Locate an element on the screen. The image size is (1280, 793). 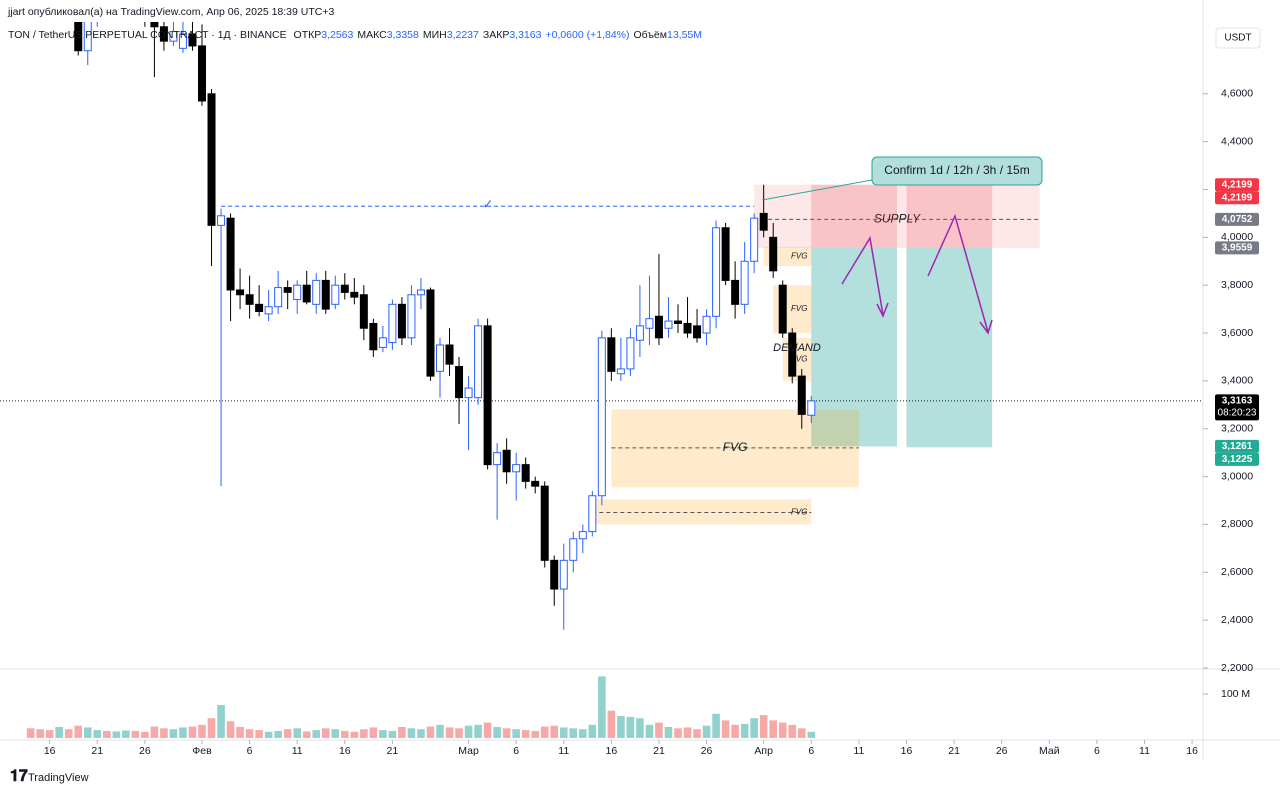
field-value: 3,2237 is located at coordinates (462, 35).